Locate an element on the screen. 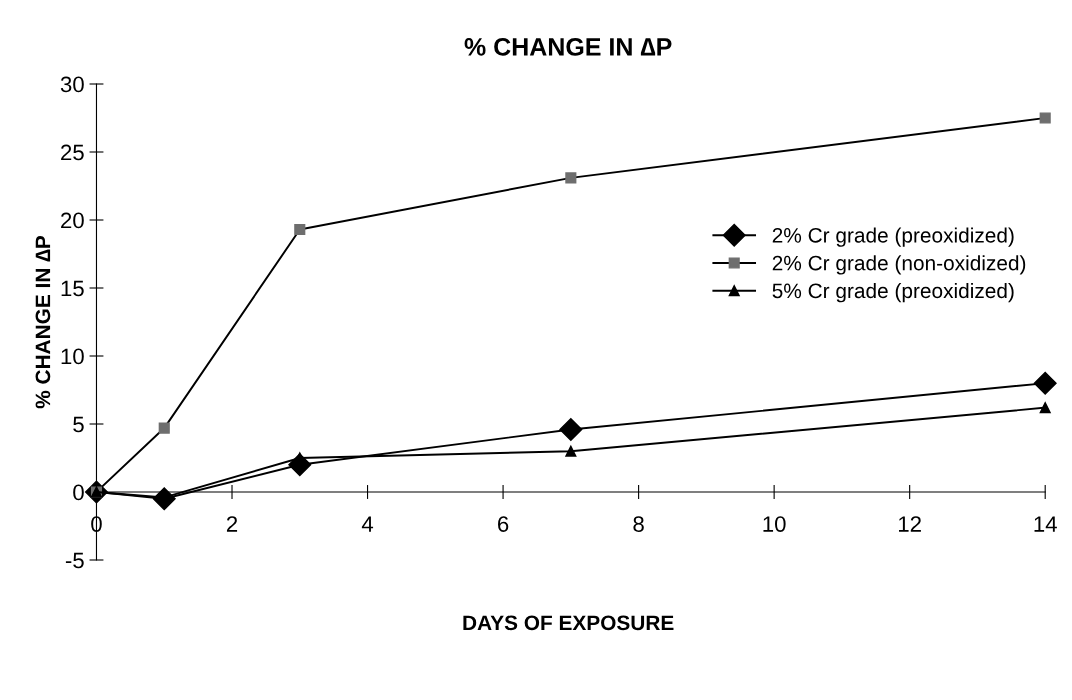 The width and height of the screenshot is (1072, 700). legend-label: 5% Cr grade (preoxidized) is located at coordinates (893, 292).